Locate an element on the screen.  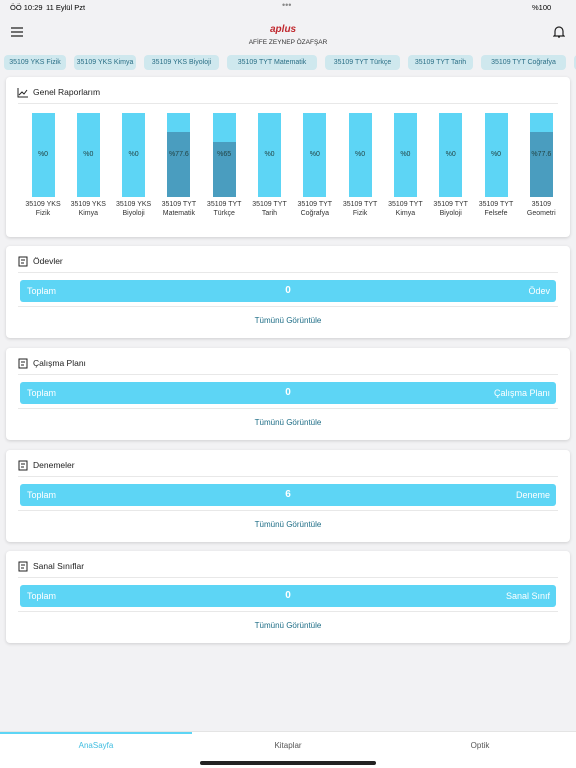
battery: %100 is located at coordinates (542, 7).